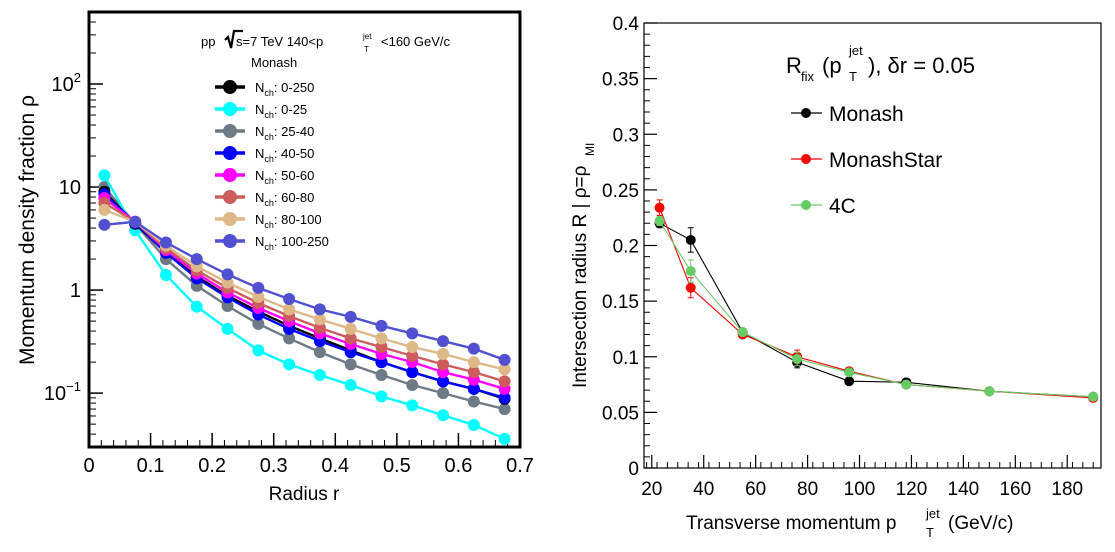 The width and height of the screenshot is (1115, 552). What do you see at coordinates (261, 111) in the screenshot?
I see `left-legend-entry: Nch: 0-25` at bounding box center [261, 111].